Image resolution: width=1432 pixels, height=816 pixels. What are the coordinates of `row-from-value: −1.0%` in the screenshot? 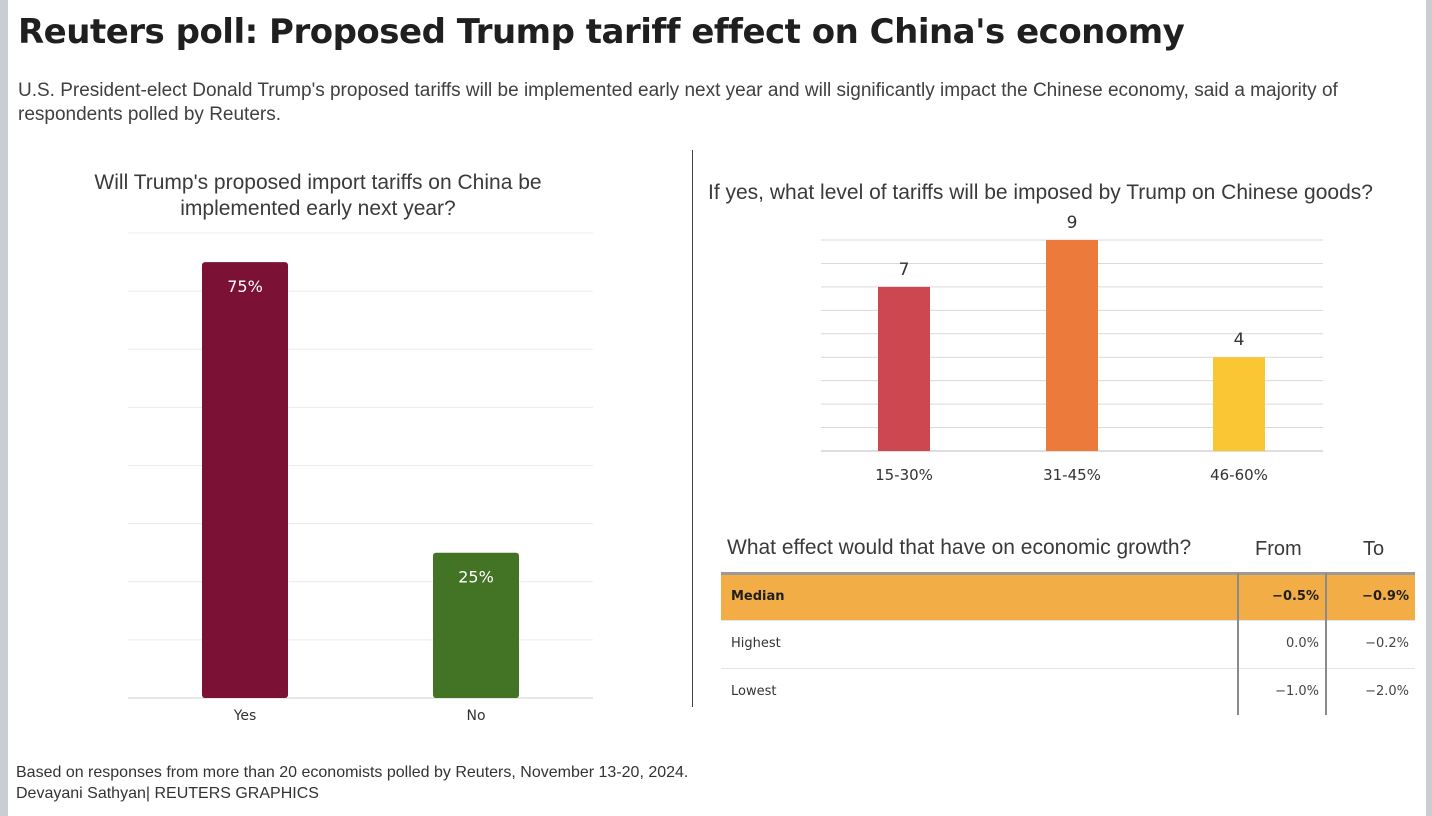 It's located at (1297, 691).